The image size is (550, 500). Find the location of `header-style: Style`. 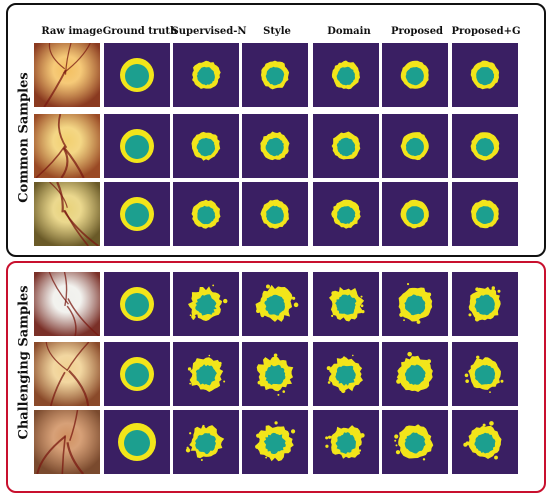

header-style: Style is located at coordinates (277, 31).